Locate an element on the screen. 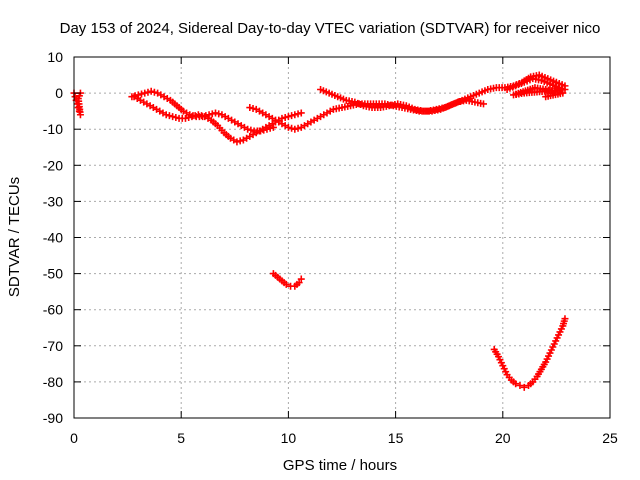  y-tick-label: -20 is located at coordinates (53, 165).